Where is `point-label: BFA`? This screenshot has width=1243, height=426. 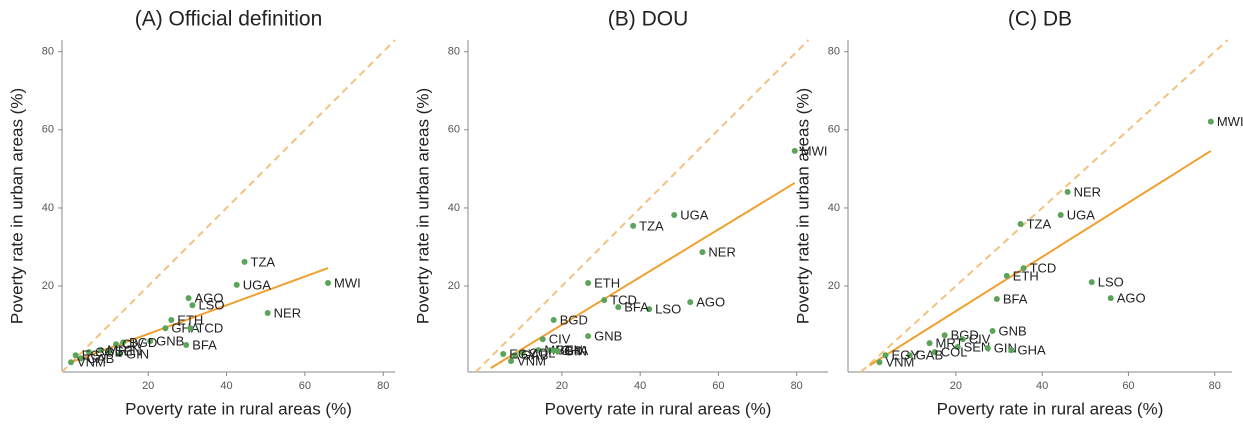 point-label: BFA is located at coordinates (636, 307).